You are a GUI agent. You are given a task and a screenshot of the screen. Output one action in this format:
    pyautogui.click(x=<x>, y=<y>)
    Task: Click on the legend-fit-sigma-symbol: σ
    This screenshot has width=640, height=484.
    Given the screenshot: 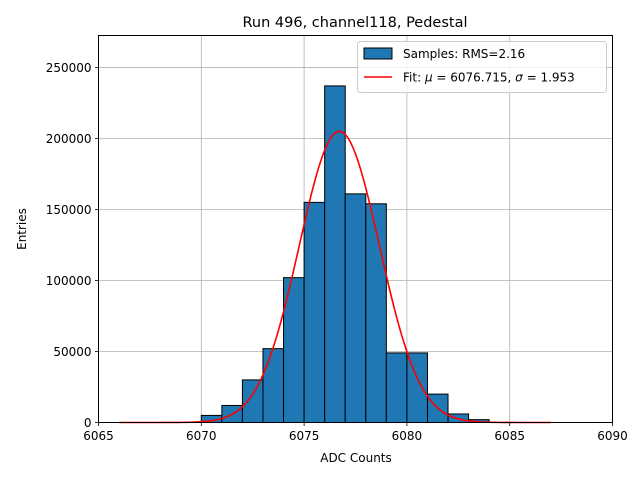 What is the action you would take?
    pyautogui.click(x=519, y=78)
    